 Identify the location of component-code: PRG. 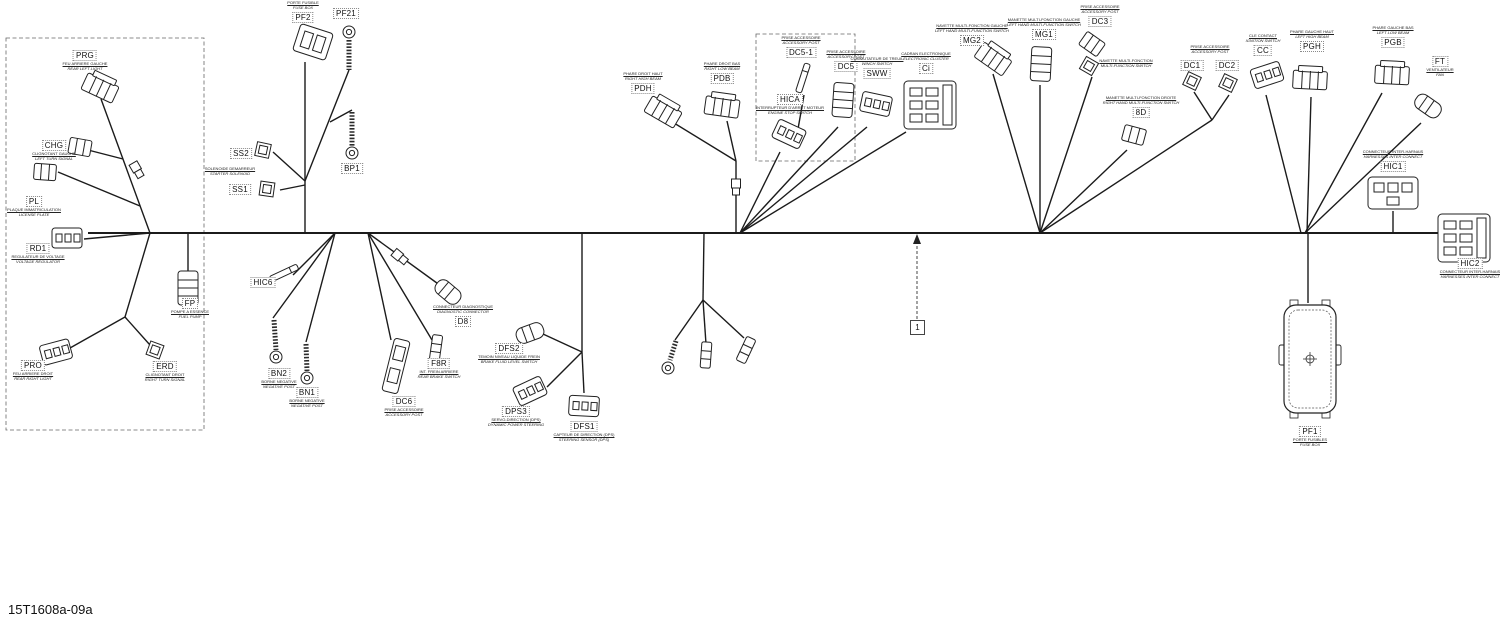
(85, 55).